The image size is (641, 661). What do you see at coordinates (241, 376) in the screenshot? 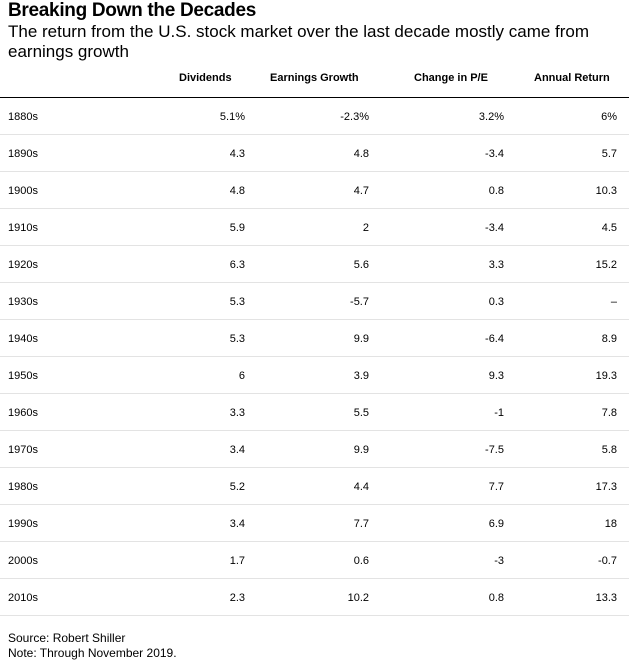
I see `dividends-cell: 6` at bounding box center [241, 376].